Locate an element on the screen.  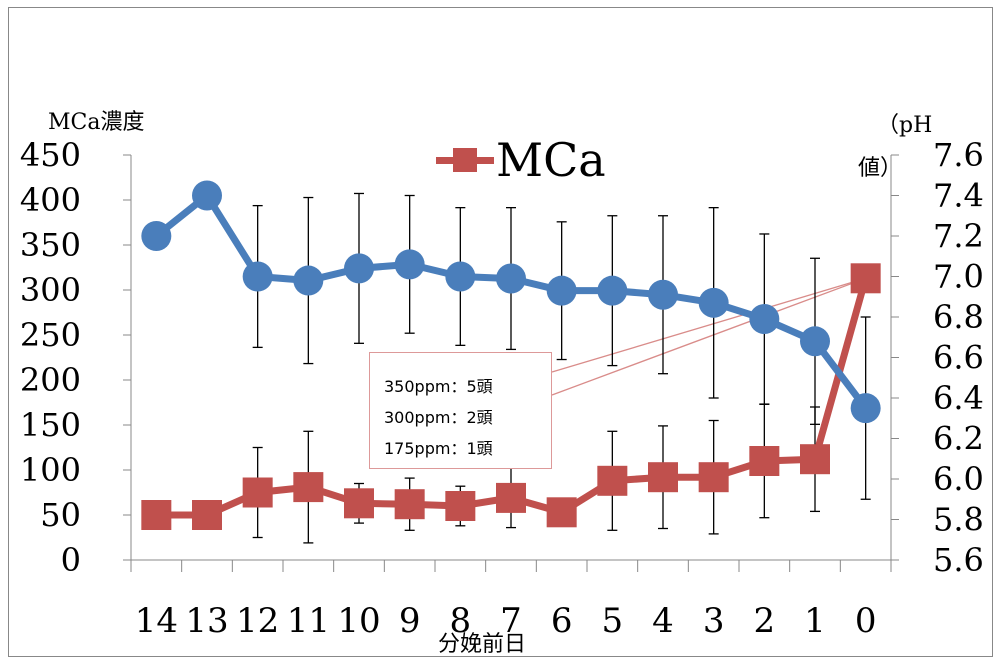
y-axis-left-title: MCa濃度 is located at coordinates (96, 122).